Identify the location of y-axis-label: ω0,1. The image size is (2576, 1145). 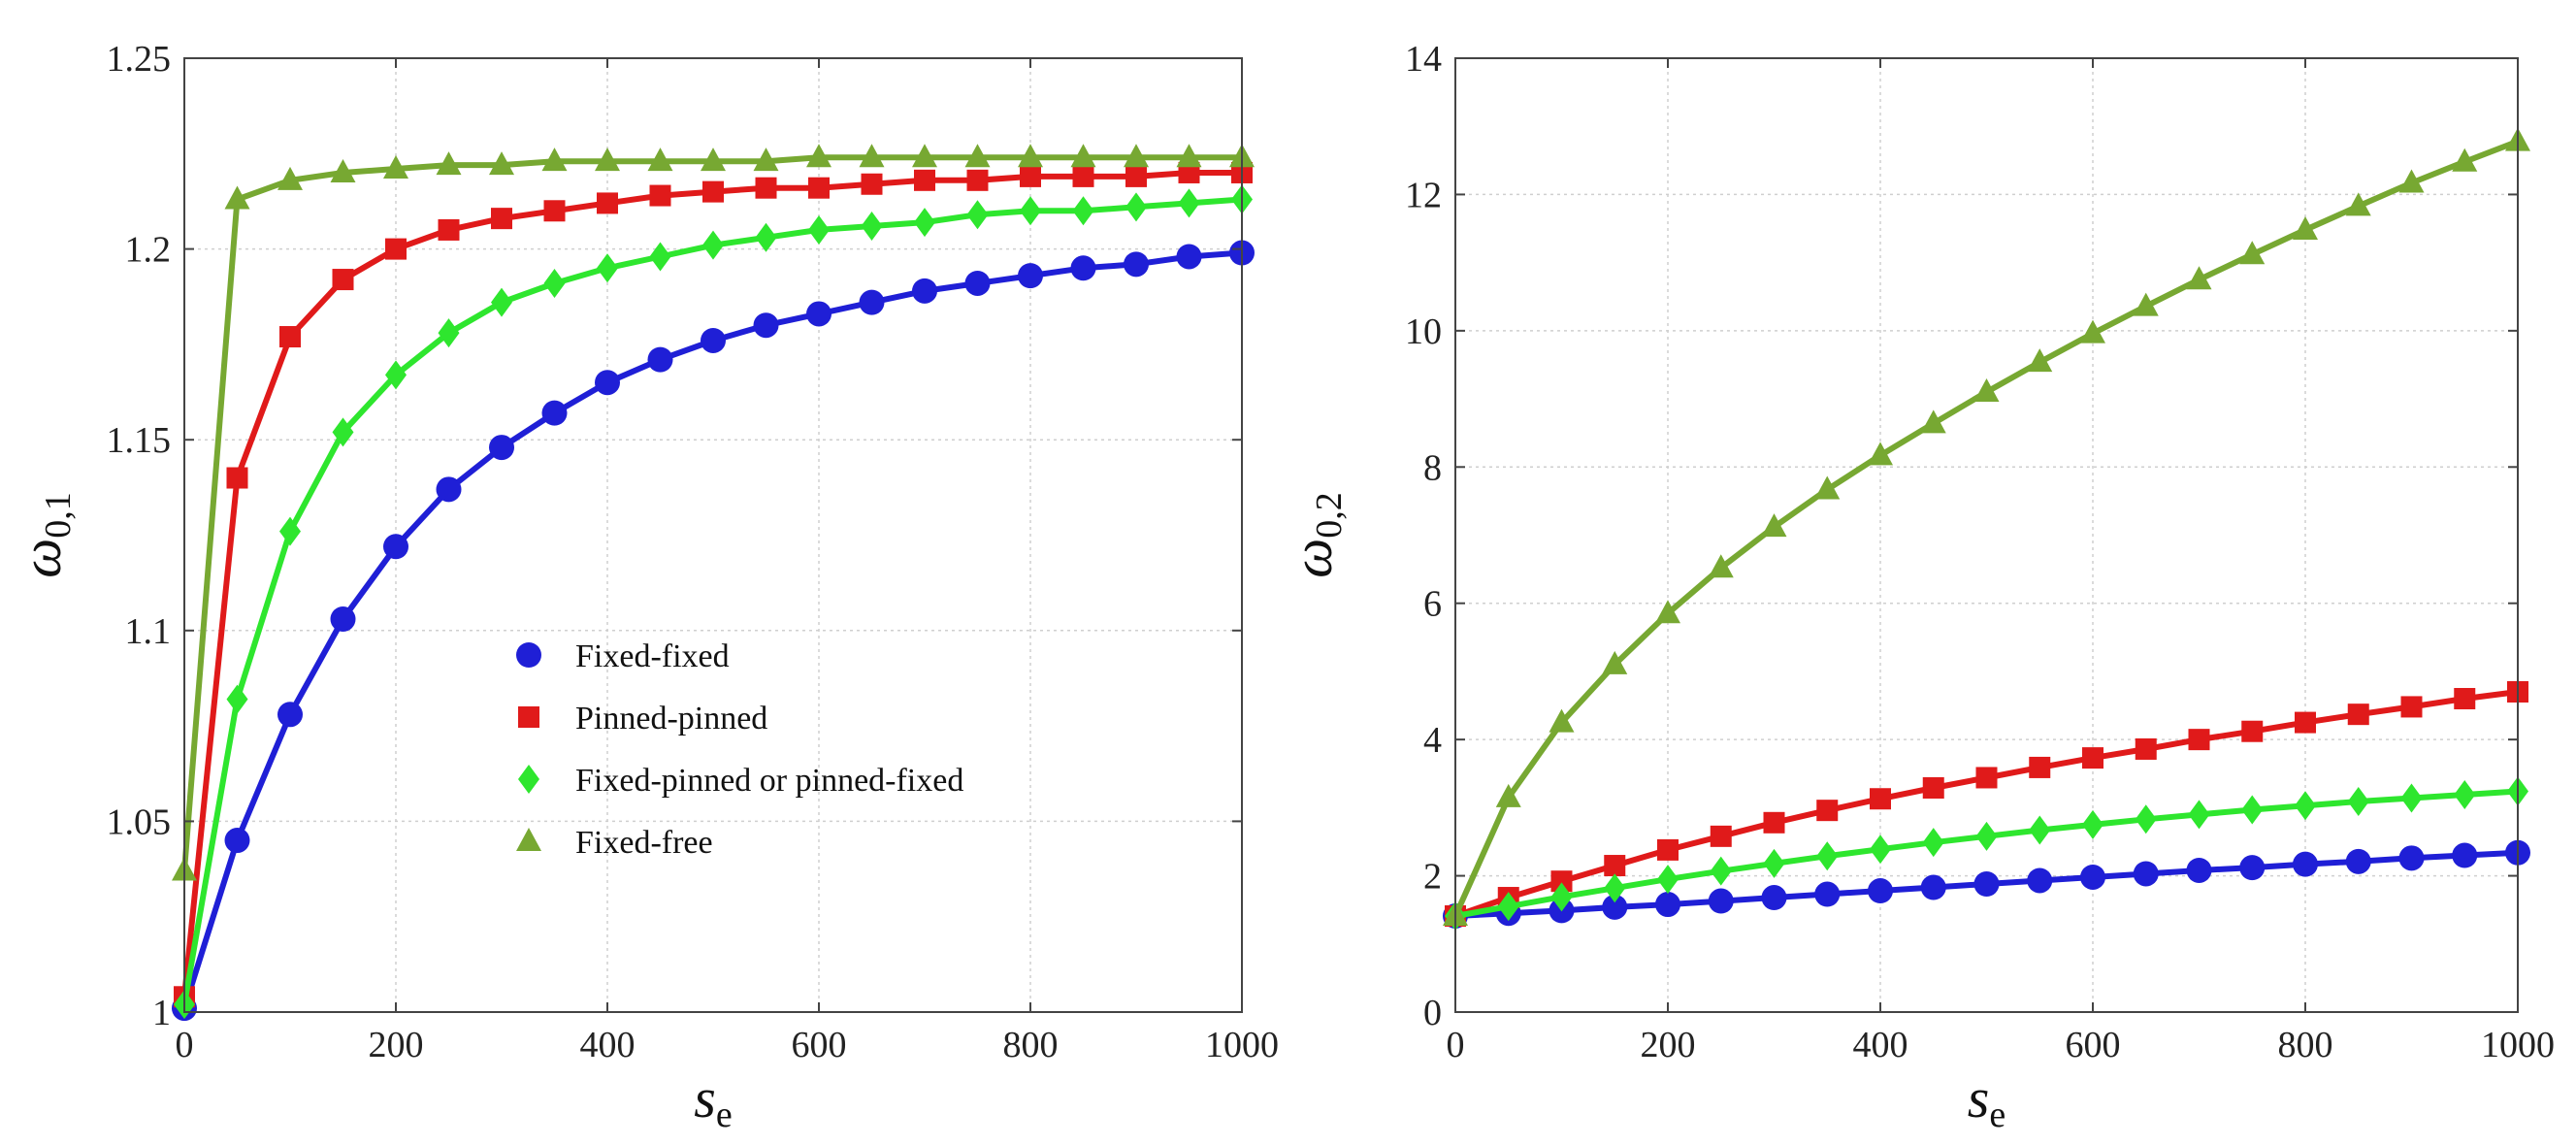
(45, 534).